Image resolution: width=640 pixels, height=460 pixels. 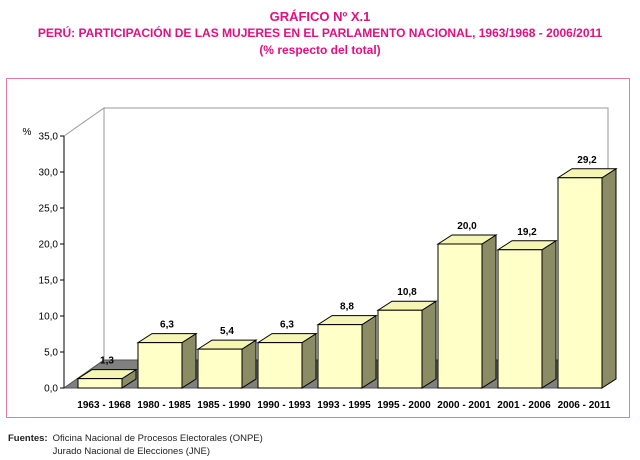 What do you see at coordinates (584, 405) in the screenshot?
I see `x-tick-label: 2006 - 2011` at bounding box center [584, 405].